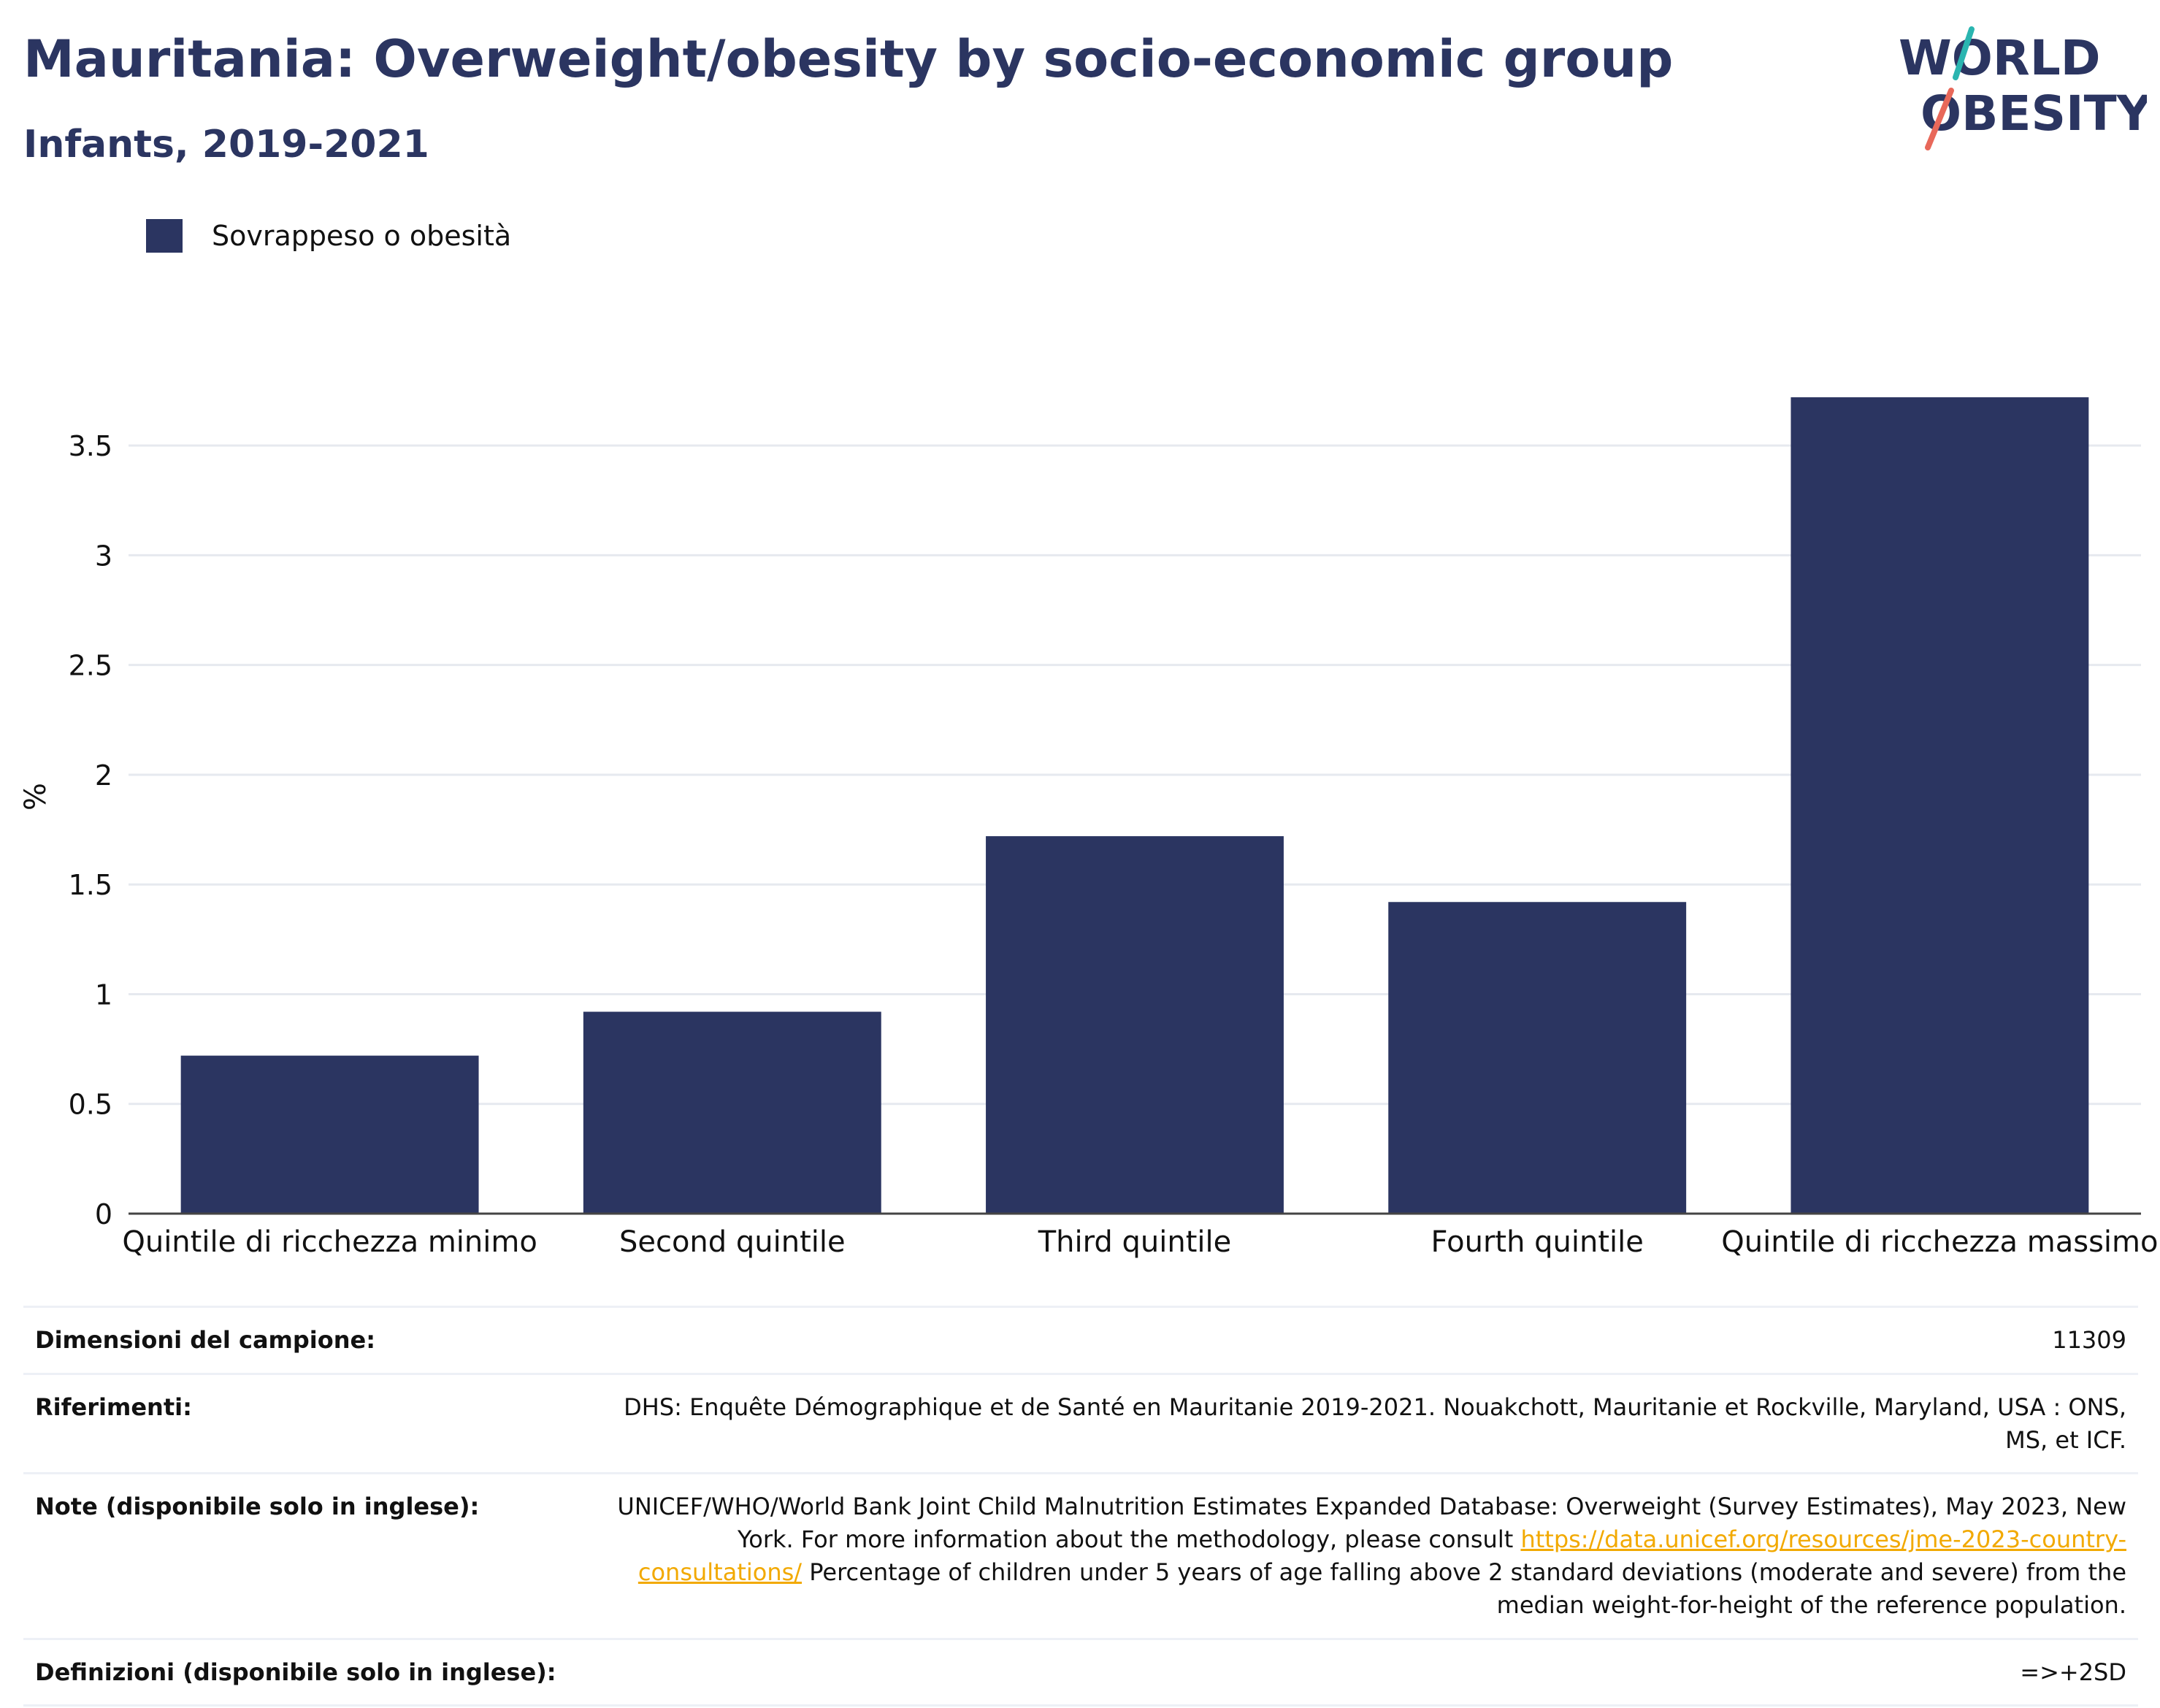 The width and height of the screenshot is (2160, 1708). What do you see at coordinates (2034, 113) in the screenshot?
I see `logo-line-2: OBESITY` at bounding box center [2034, 113].